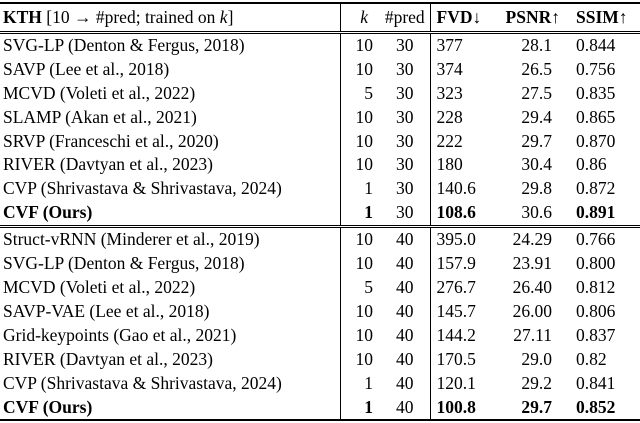 Image resolution: width=640 pixels, height=423 pixels. What do you see at coordinates (106, 310) in the screenshot?
I see `cell-method: SAVP-VAE (Lee et al., 2018)` at bounding box center [106, 310].